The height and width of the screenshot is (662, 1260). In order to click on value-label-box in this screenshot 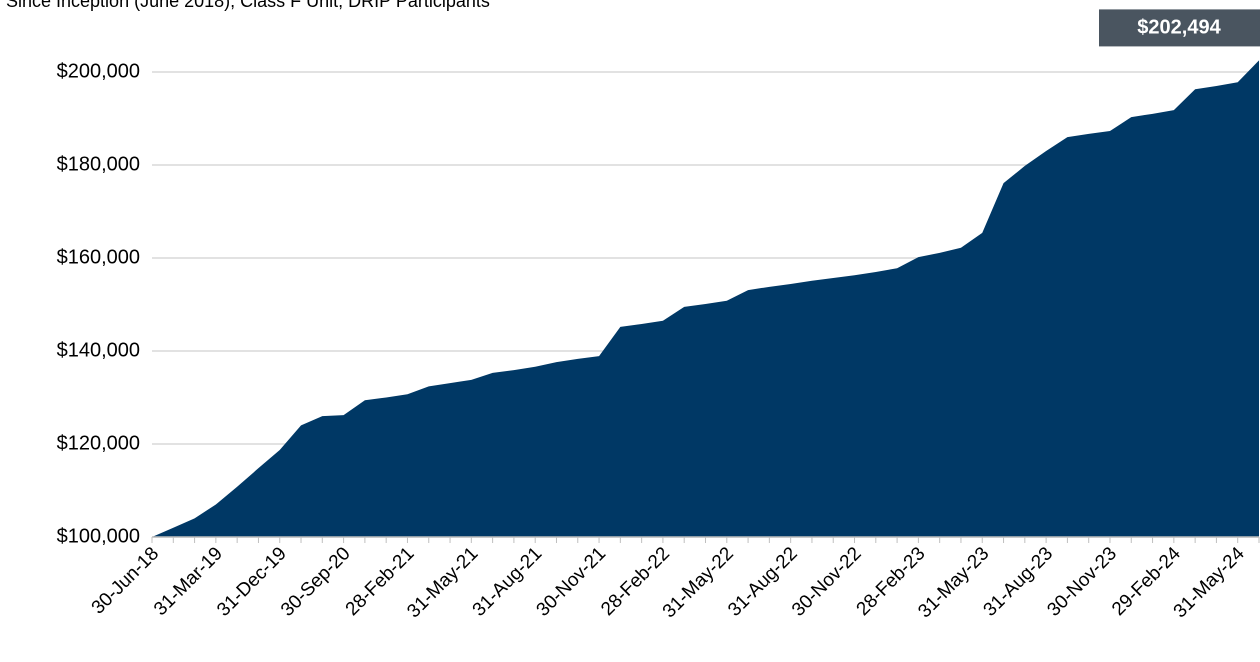, I will do `click(1179, 28)`.